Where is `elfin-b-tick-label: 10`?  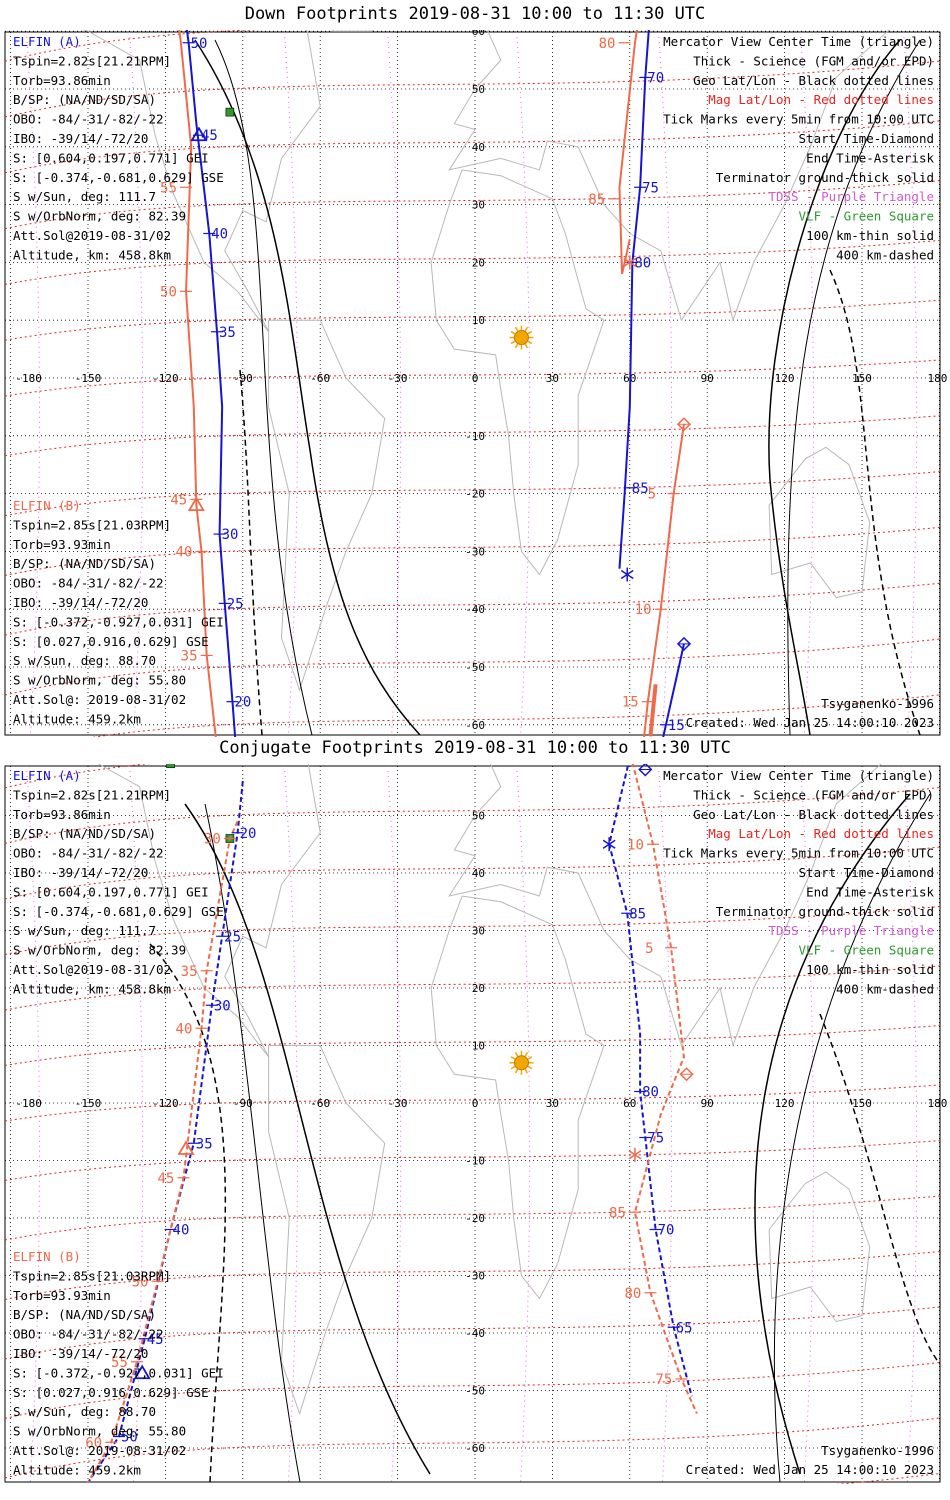
elfin-b-tick-label: 10 is located at coordinates (635, 845).